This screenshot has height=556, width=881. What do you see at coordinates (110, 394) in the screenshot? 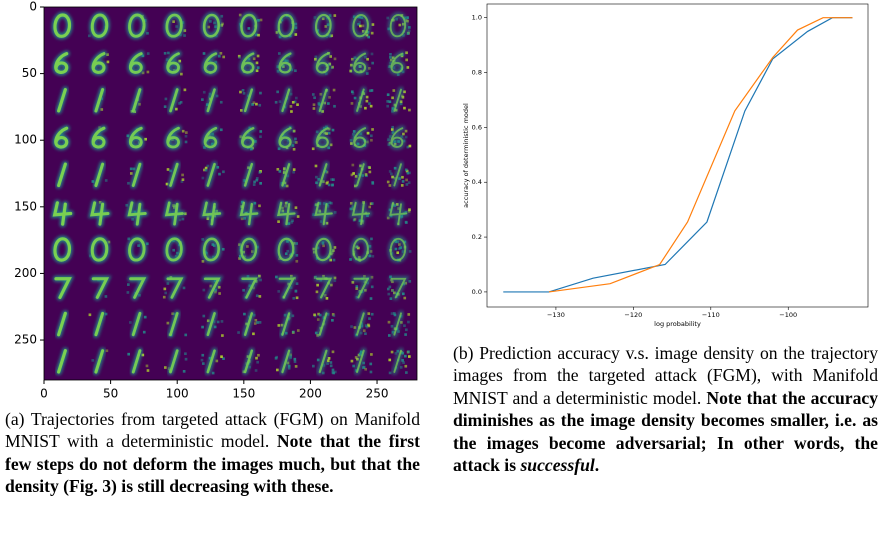
I see `x-tick-label: 50` at bounding box center [110, 394].